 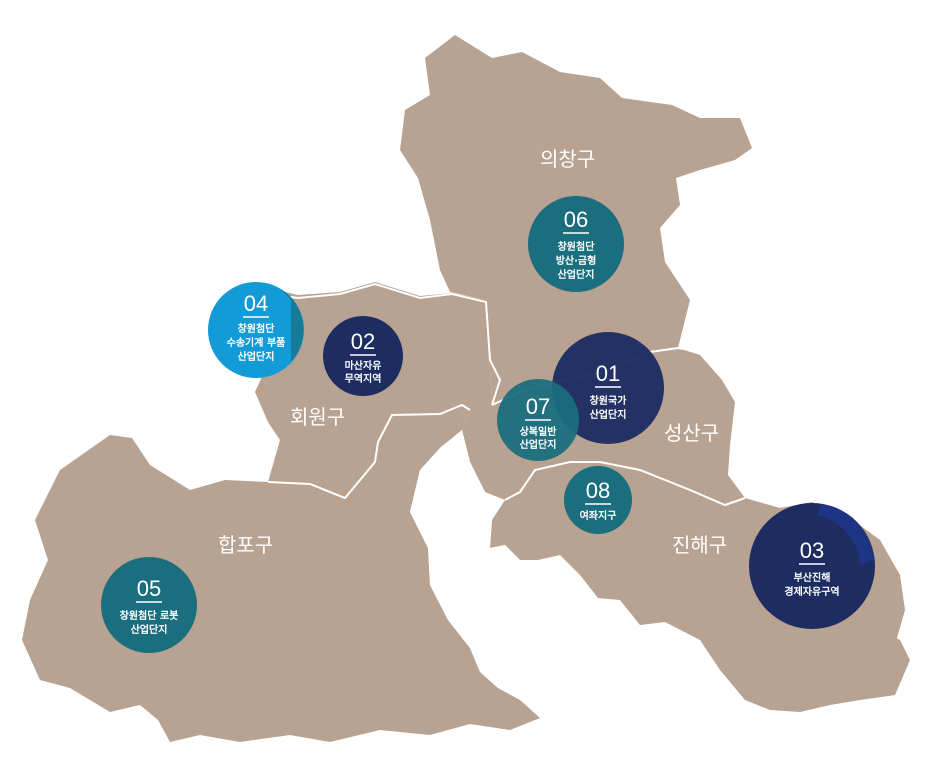 I want to click on zone-marker-06: 06 창원첨단 방산·금형 산업단지, so click(x=576, y=244).